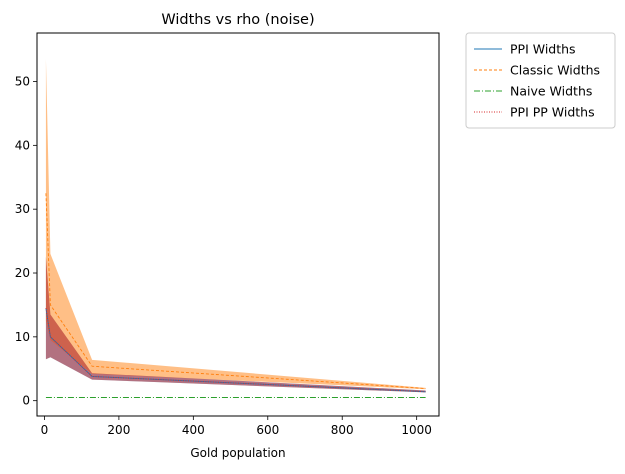 The height and width of the screenshot is (474, 625). I want to click on legend-frame, so click(540, 80).